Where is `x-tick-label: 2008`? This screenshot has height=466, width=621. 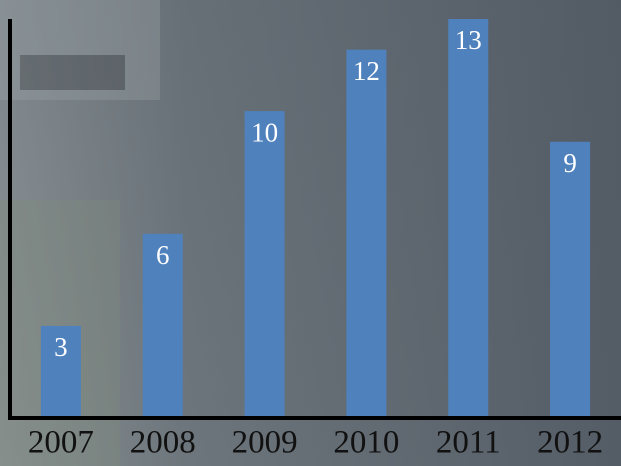
x-tick-label: 2008 is located at coordinates (163, 443).